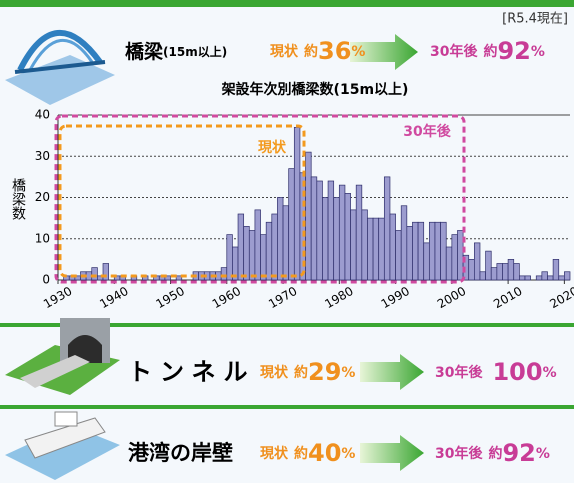 This screenshot has width=574, height=483. Describe the element at coordinates (176, 51) in the screenshot. I see `section-label: 橋梁(15m以上)` at that location.